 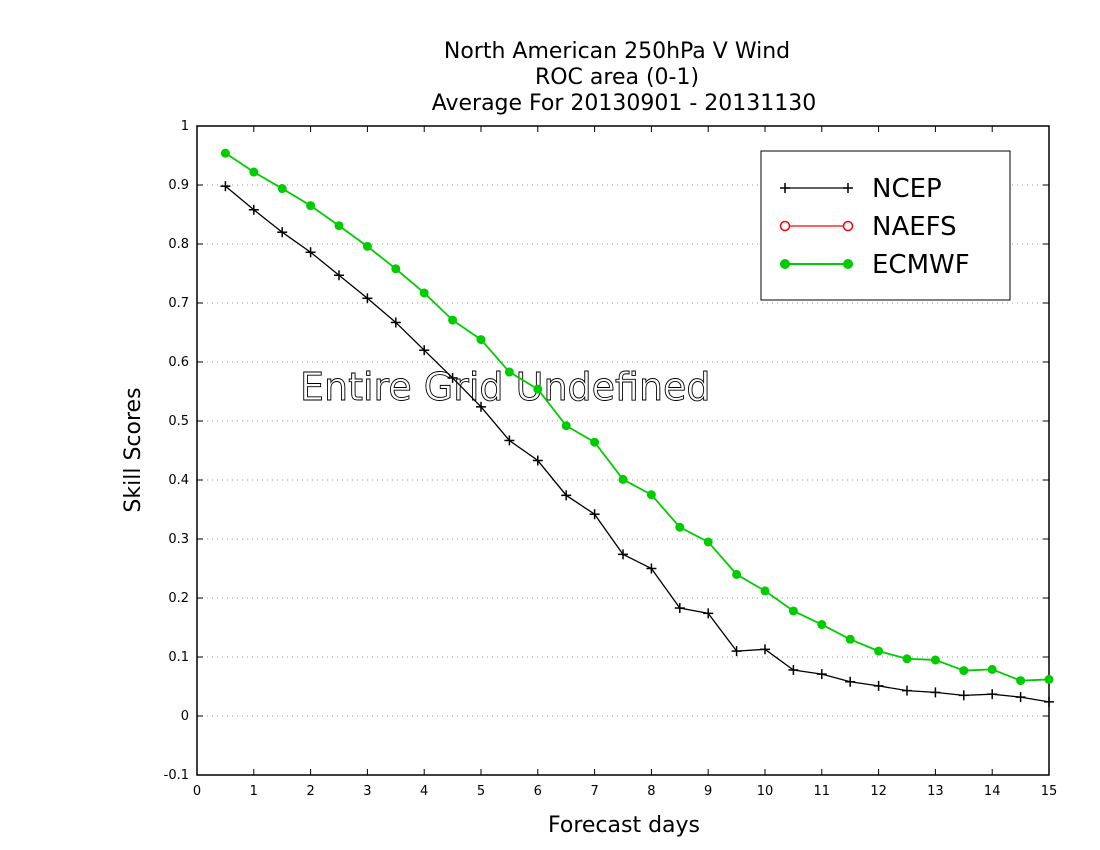 I want to click on legend: NCEP NAEFS ECMWF, so click(x=885, y=225).